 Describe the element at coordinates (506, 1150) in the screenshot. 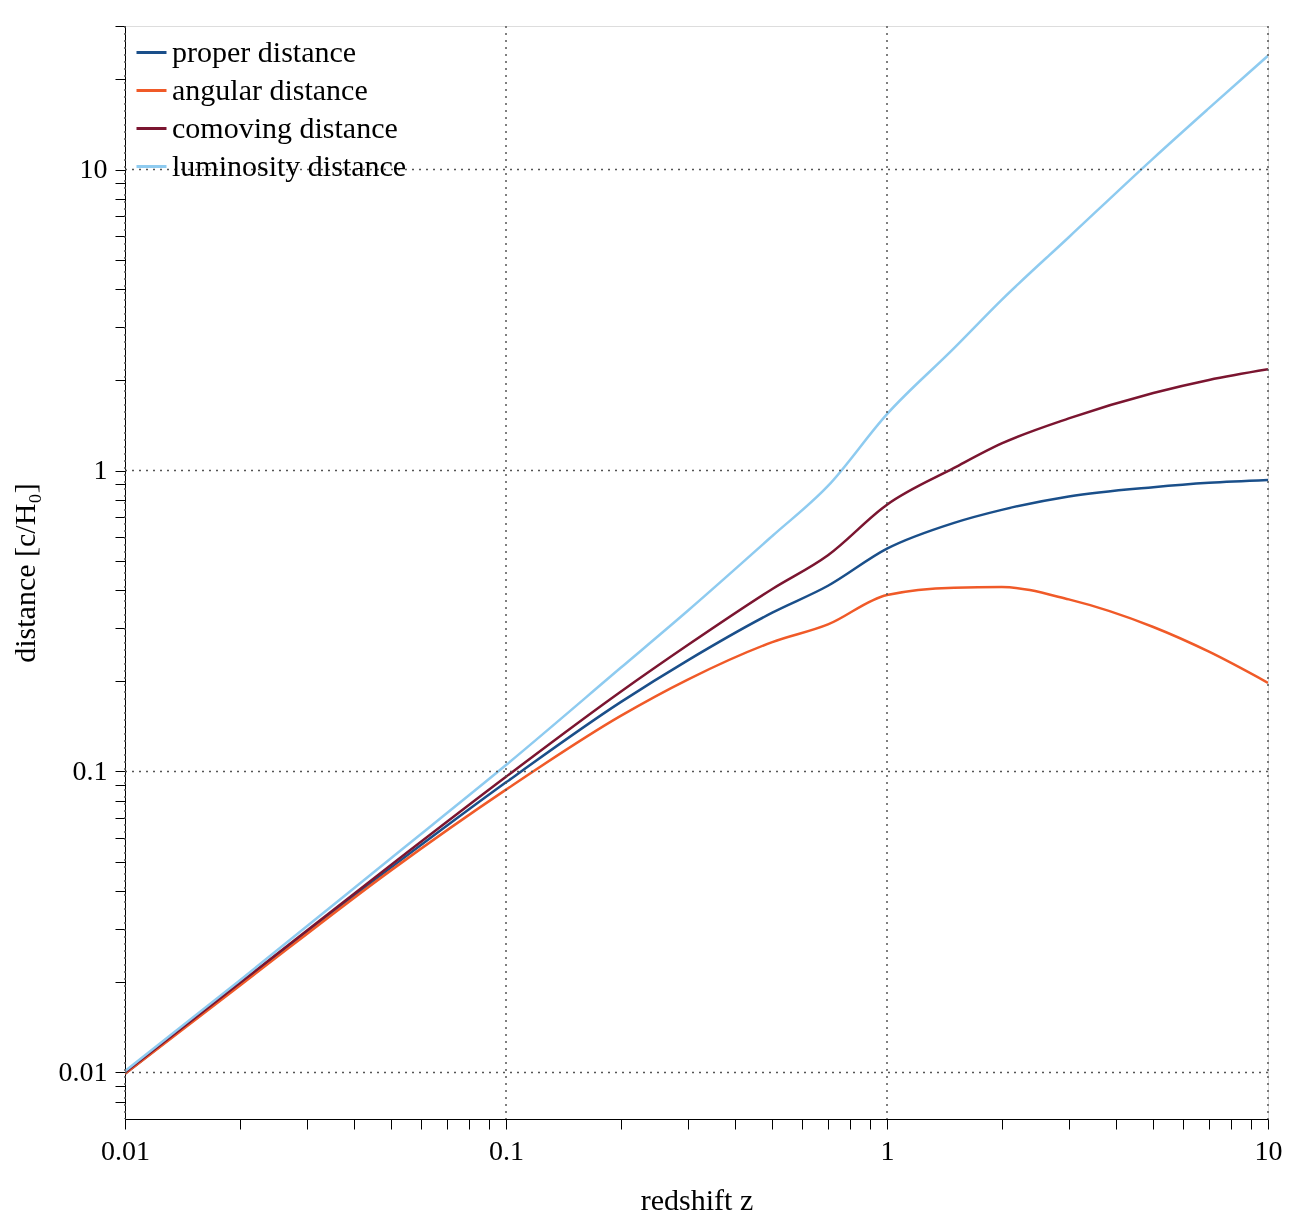

I see `x-tick-label: 0.1` at that location.